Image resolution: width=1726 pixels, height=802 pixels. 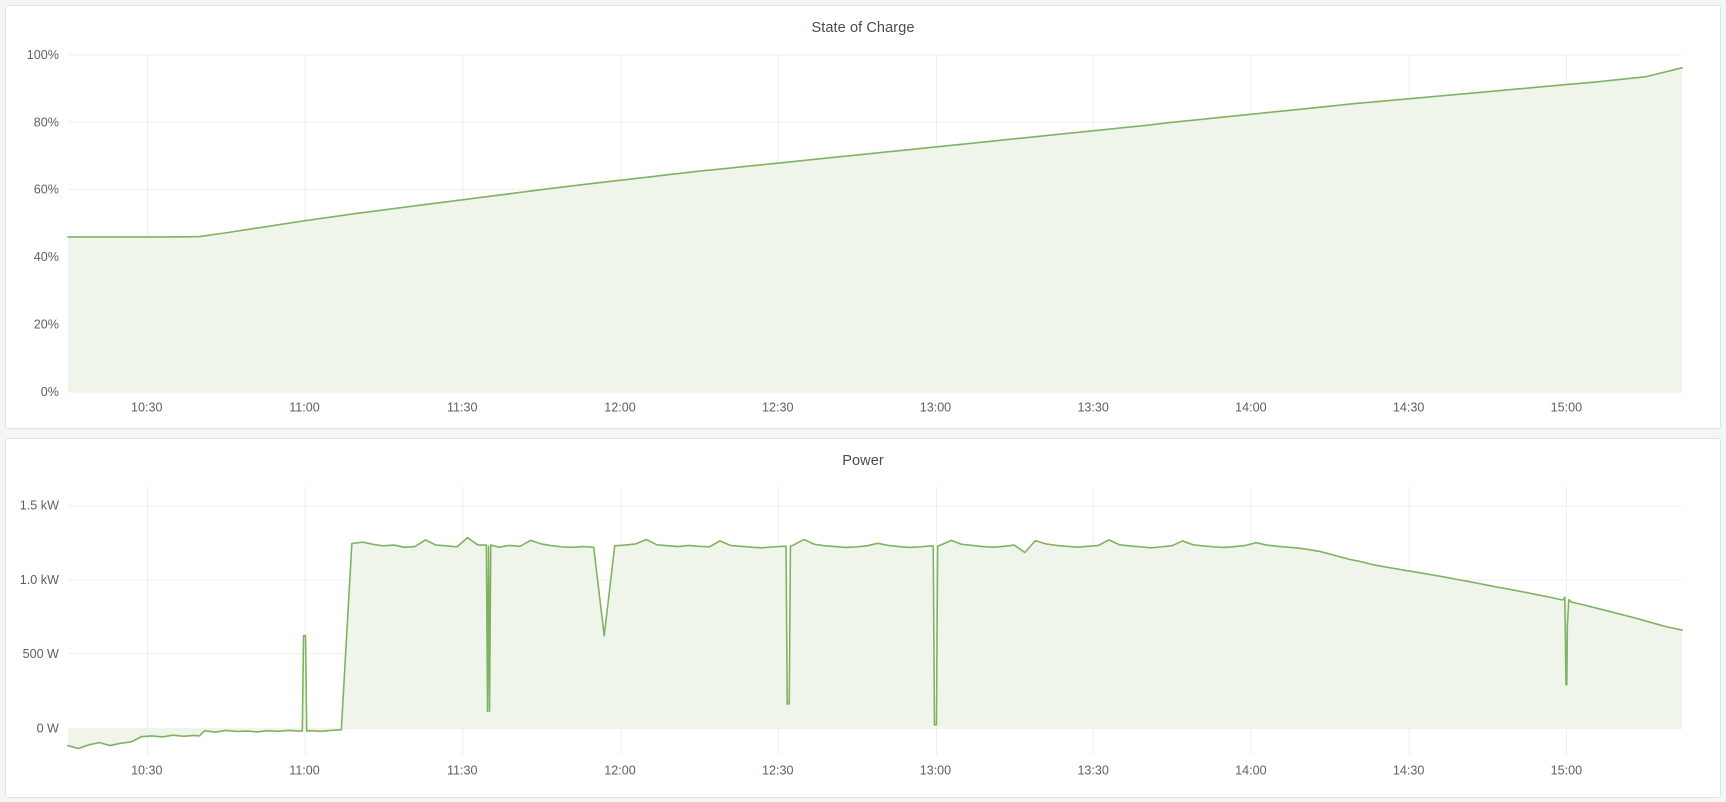 I want to click on y-tick-label: 80%, so click(x=46, y=121).